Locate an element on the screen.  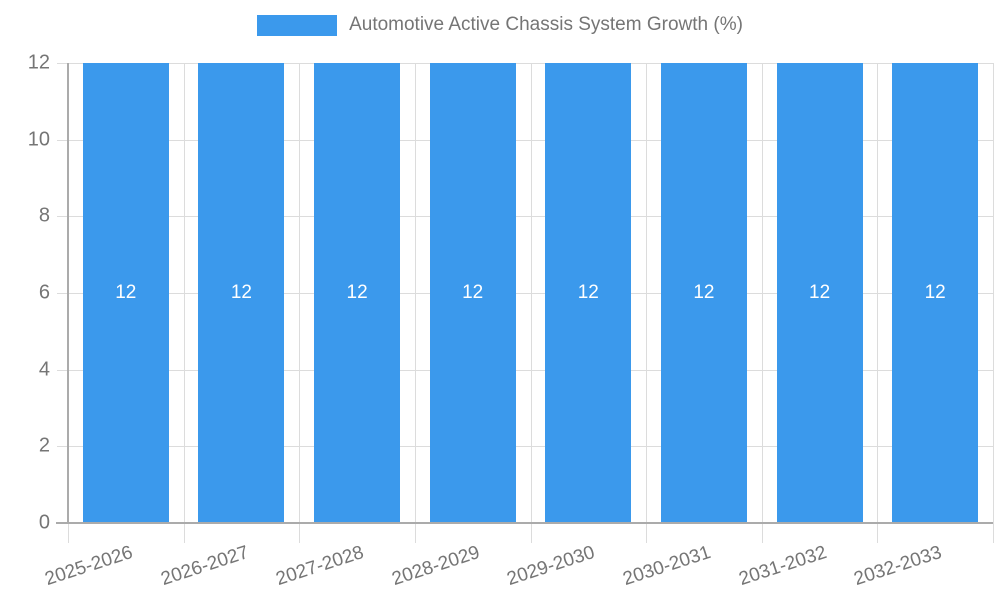
x-tick-label: 2026-2027 is located at coordinates (204, 566).